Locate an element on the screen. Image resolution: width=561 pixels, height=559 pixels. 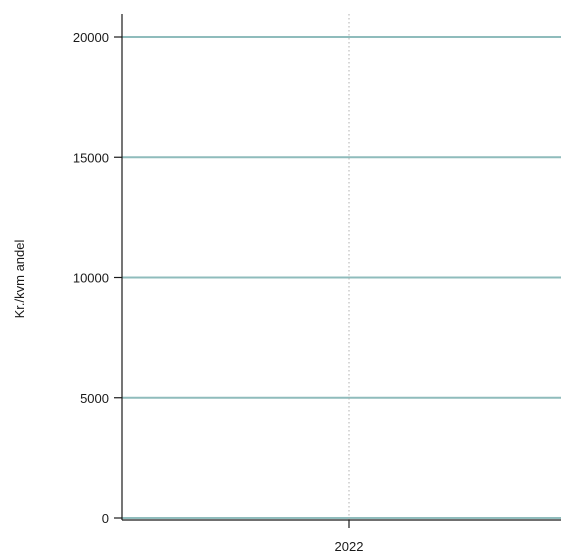
y-axis-ticks: 0 5000 10000 15000 20000 is located at coordinates (97, 278).